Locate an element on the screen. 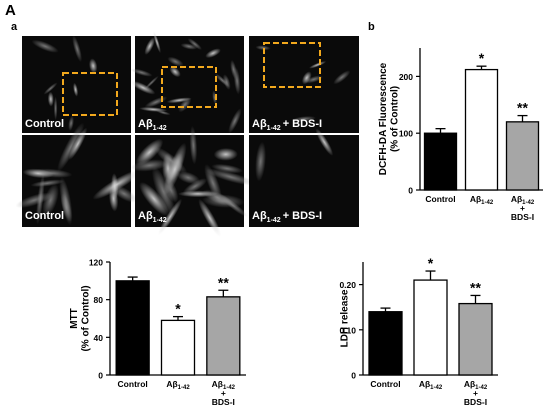 Image resolution: width=550 pixels, height=411 pixels. micrograph-background is located at coordinates (304, 181).